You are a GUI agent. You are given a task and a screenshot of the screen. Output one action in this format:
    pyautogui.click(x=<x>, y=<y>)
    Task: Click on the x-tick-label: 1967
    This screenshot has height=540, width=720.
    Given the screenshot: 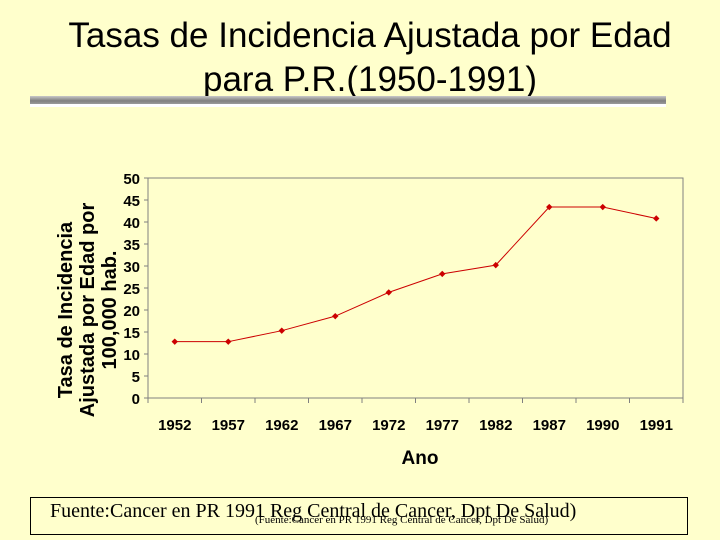 What is the action you would take?
    pyautogui.click(x=335, y=425)
    